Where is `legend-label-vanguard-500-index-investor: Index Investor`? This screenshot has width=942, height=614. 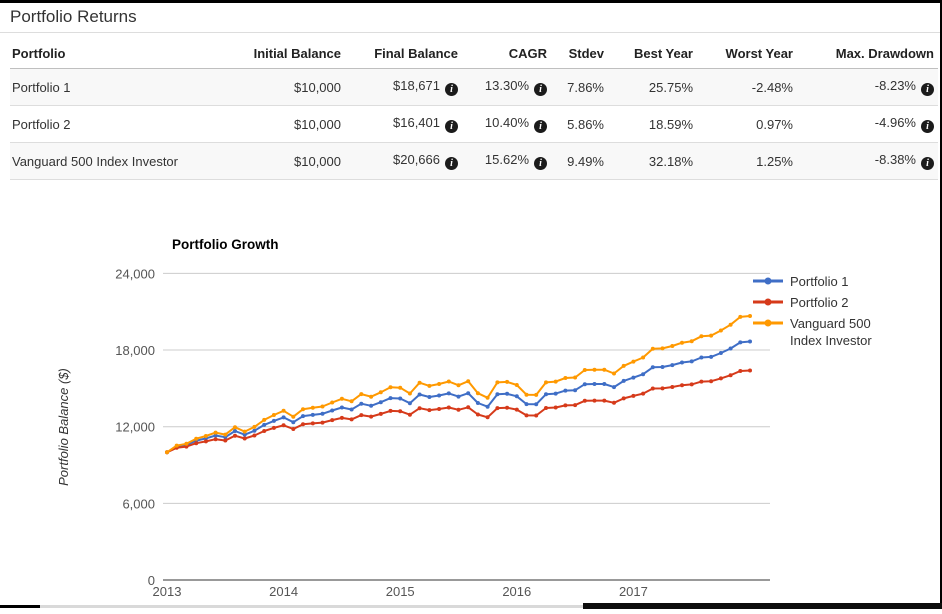 legend-label-vanguard-500-index-investor: Index Investor is located at coordinates (831, 340).